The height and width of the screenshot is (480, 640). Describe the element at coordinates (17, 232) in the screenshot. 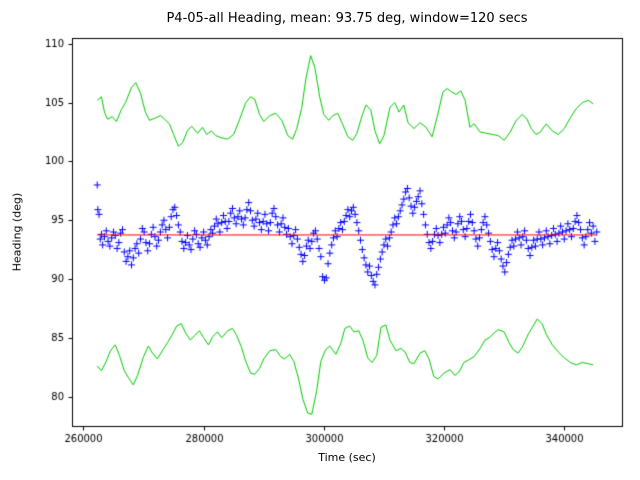

I see `y-axis-label: Heading (deg)` at that location.